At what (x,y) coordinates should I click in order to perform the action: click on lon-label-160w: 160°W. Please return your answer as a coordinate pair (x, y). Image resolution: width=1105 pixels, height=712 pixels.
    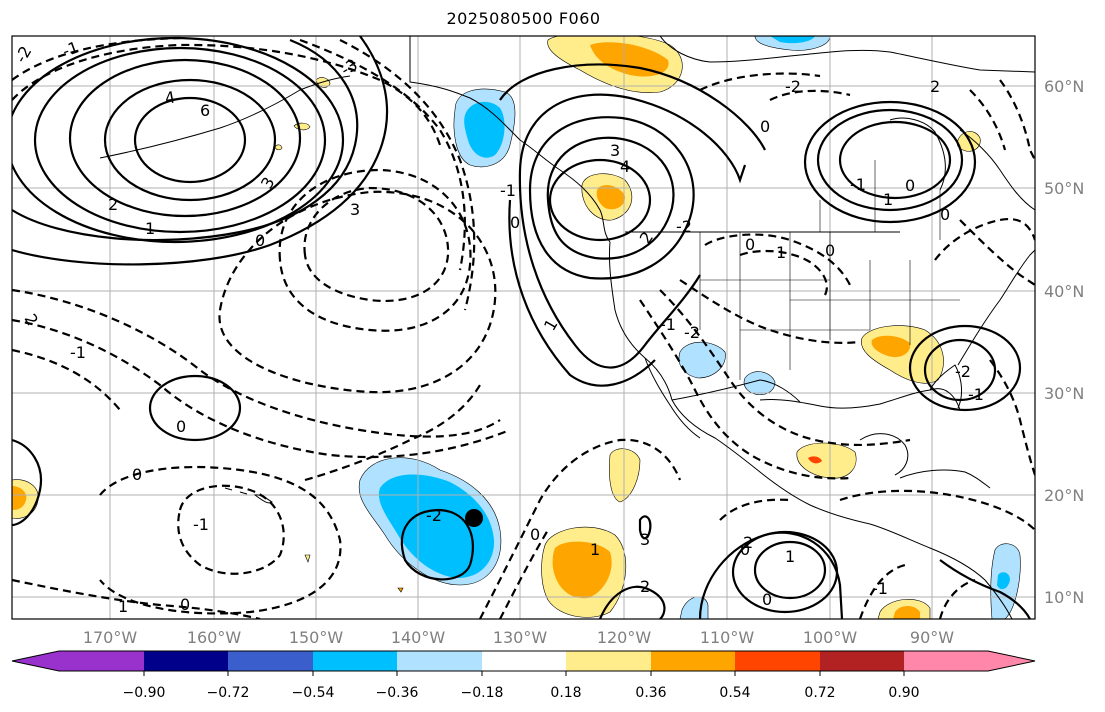
    Looking at the image, I should click on (214, 637).